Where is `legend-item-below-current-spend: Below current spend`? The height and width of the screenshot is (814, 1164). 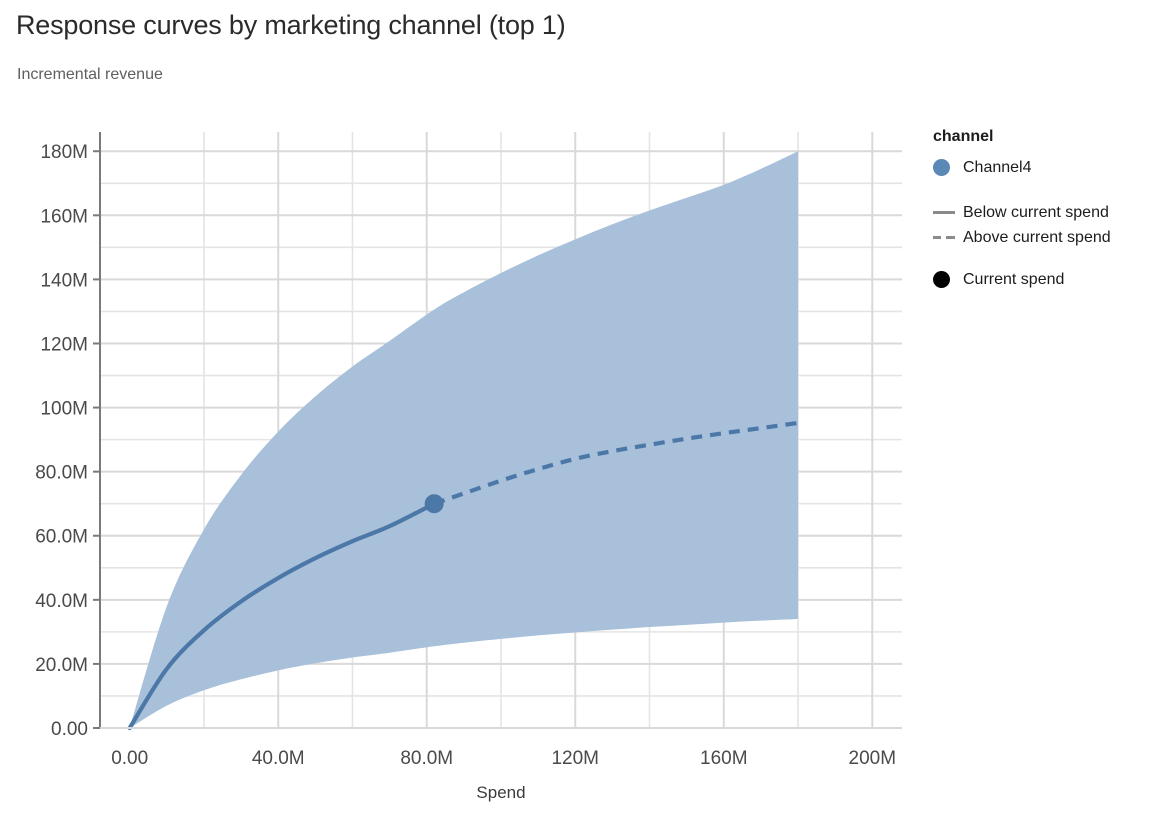 legend-item-below-current-spend: Below current spend is located at coordinates (1048, 212).